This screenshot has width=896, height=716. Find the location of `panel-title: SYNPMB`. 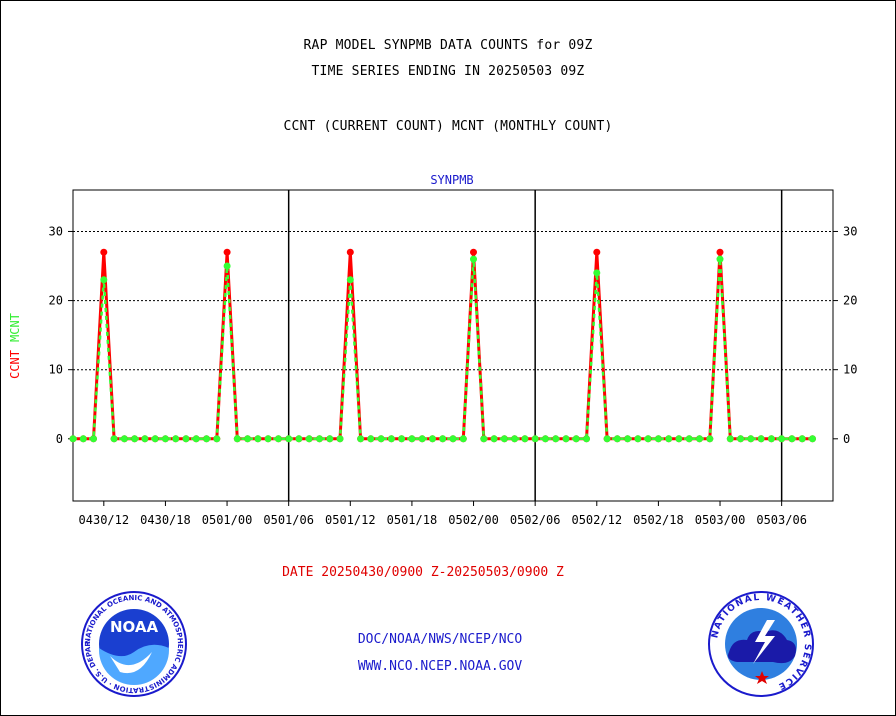

panel-title: SYNPMB is located at coordinates (451, 180).